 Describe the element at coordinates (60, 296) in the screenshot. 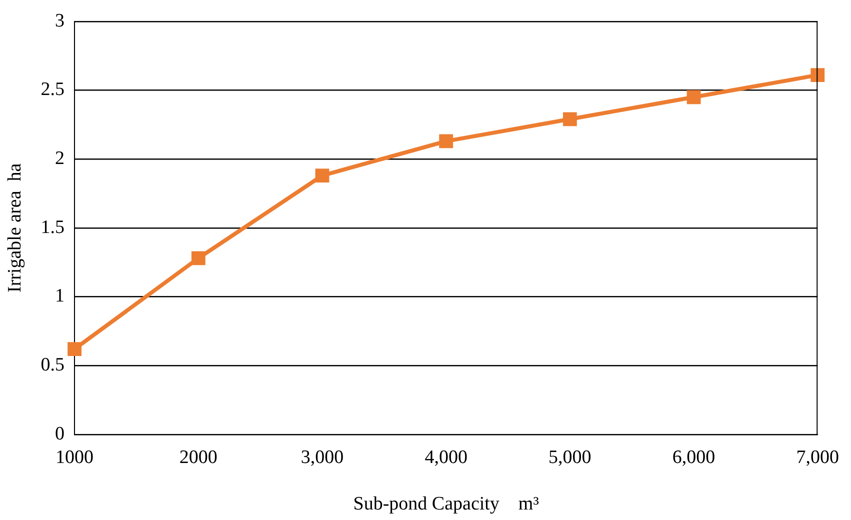

I see `y-tick-label: 1` at that location.